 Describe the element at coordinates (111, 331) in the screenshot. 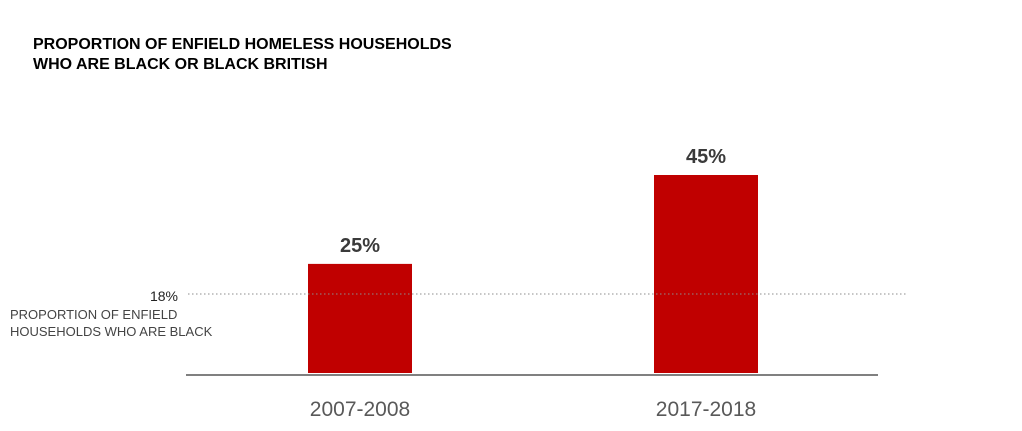

I see `reference-line-label-line-2: HOUSEHOLDS WHO ARE BLACK` at that location.